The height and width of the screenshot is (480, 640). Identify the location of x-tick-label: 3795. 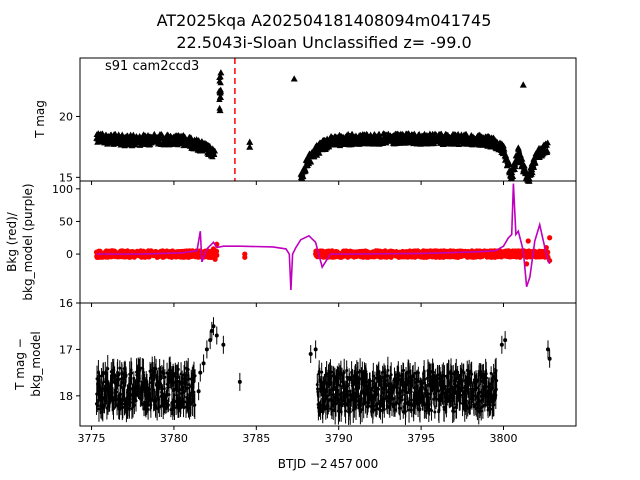
(421, 438).